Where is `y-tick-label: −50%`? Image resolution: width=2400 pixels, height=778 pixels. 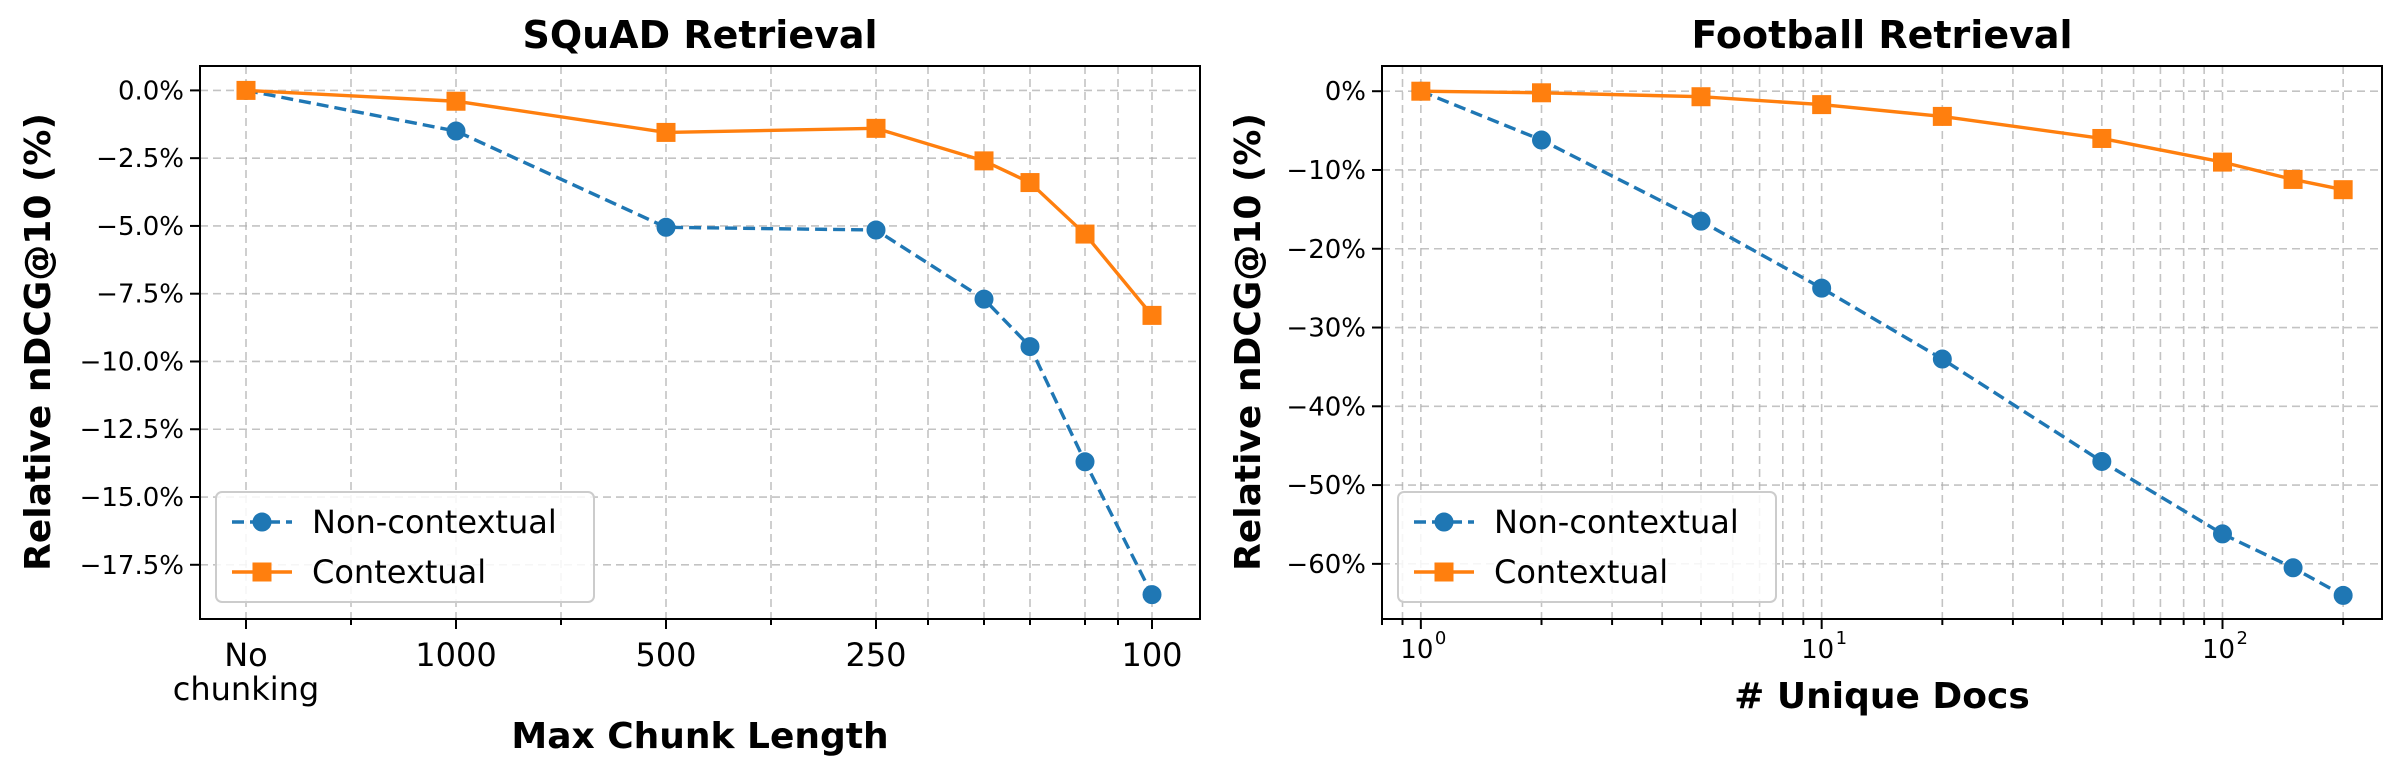 y-tick-label: −50% is located at coordinates (1326, 486).